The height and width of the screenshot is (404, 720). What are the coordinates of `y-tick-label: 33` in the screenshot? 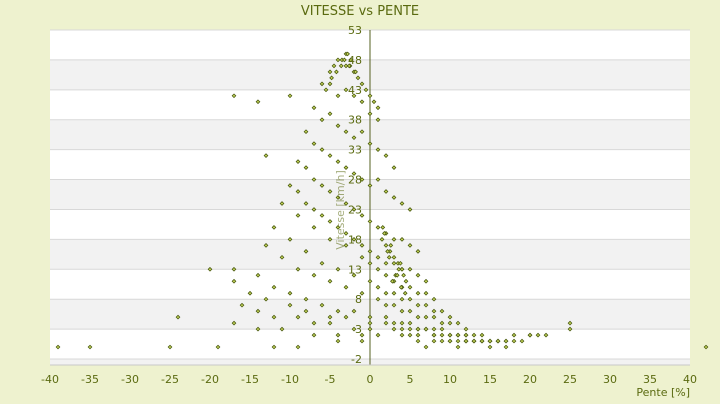 It's located at (355, 150).